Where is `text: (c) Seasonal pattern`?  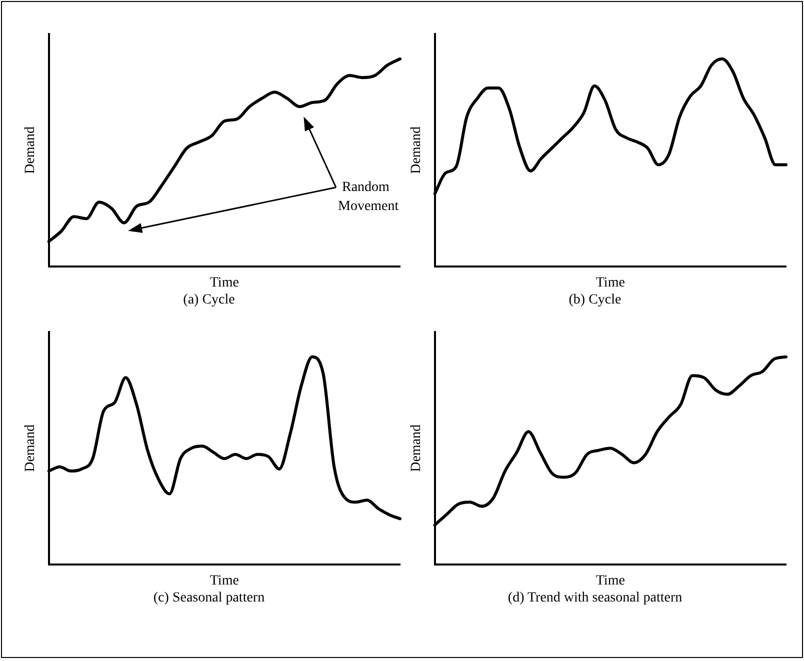
text: (c) Seasonal pattern is located at coordinates (209, 598).